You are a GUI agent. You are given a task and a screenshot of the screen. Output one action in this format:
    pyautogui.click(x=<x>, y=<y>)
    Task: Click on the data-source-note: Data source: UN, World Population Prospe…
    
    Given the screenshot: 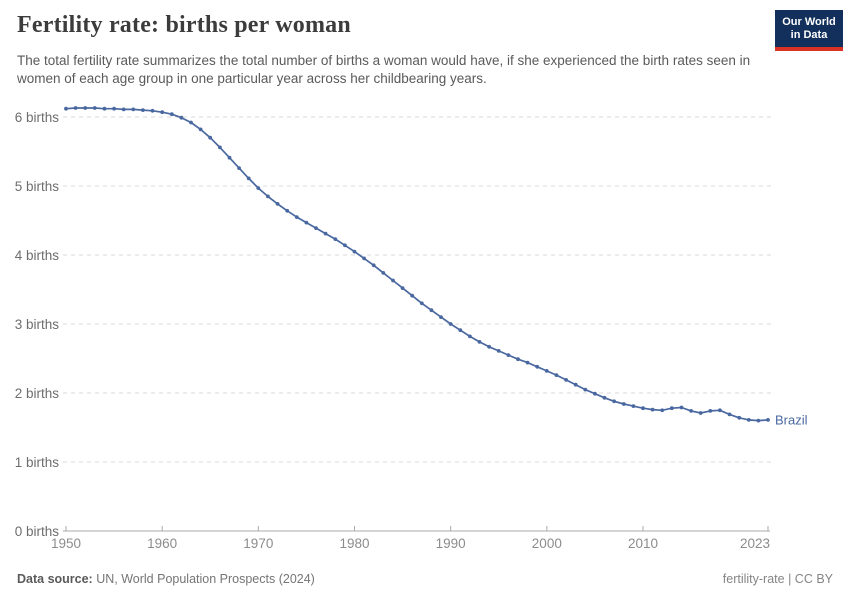 What is the action you would take?
    pyautogui.click(x=166, y=579)
    